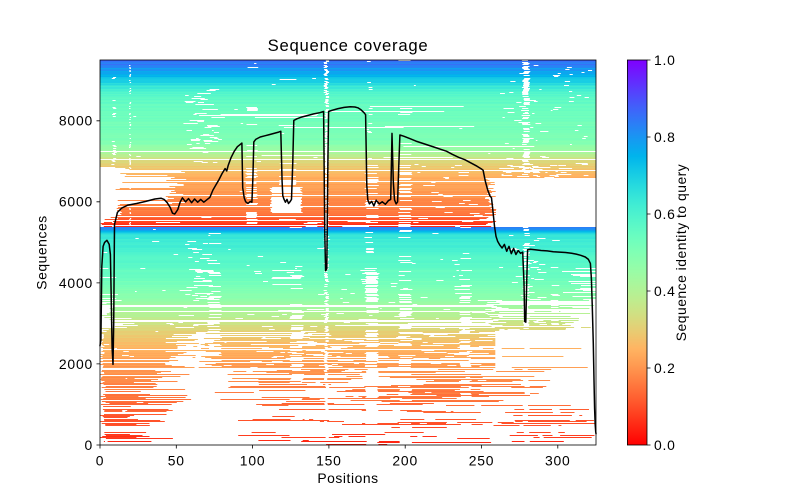 This screenshot has width=800, height=500. Describe the element at coordinates (482, 460) in the screenshot. I see `svg-text: 250` at that location.